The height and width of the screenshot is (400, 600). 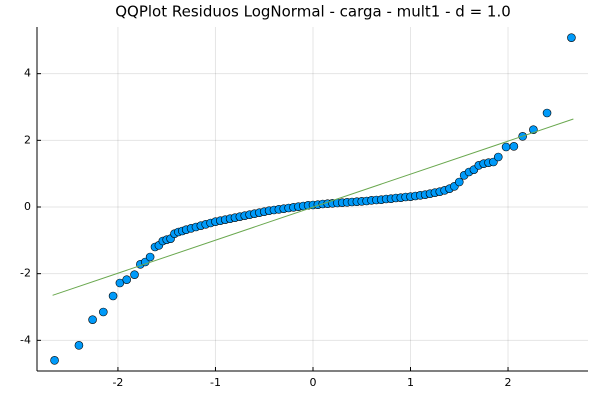 I want to click on x-tick-label: 1, so click(x=410, y=382).